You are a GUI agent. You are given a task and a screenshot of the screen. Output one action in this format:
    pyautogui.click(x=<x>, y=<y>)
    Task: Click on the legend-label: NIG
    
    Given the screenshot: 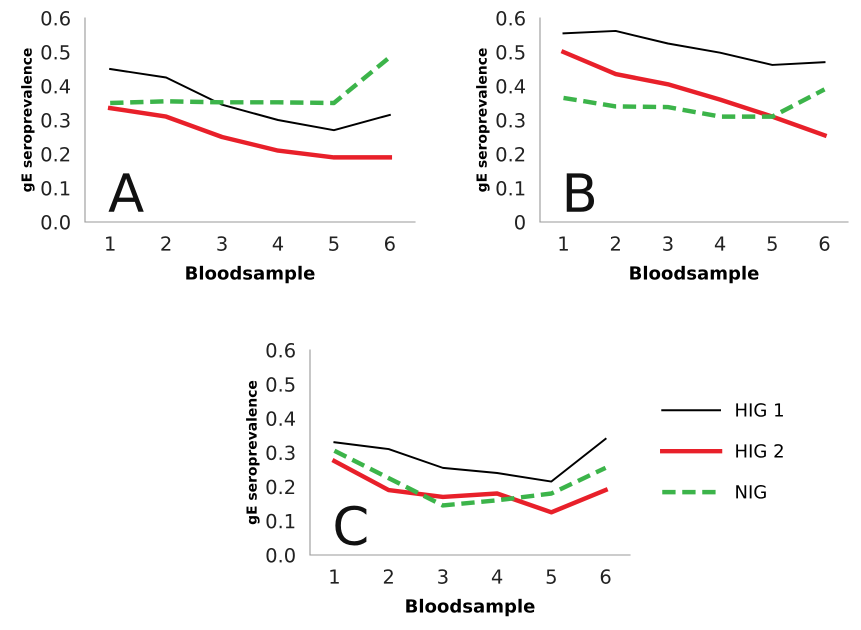 What is the action you would take?
    pyautogui.click(x=751, y=492)
    